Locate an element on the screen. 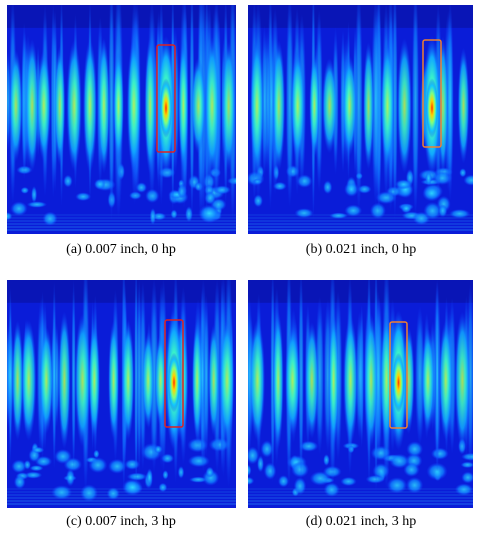  caption: (d) 0.021 inch, 3 hp is located at coordinates (361, 521).